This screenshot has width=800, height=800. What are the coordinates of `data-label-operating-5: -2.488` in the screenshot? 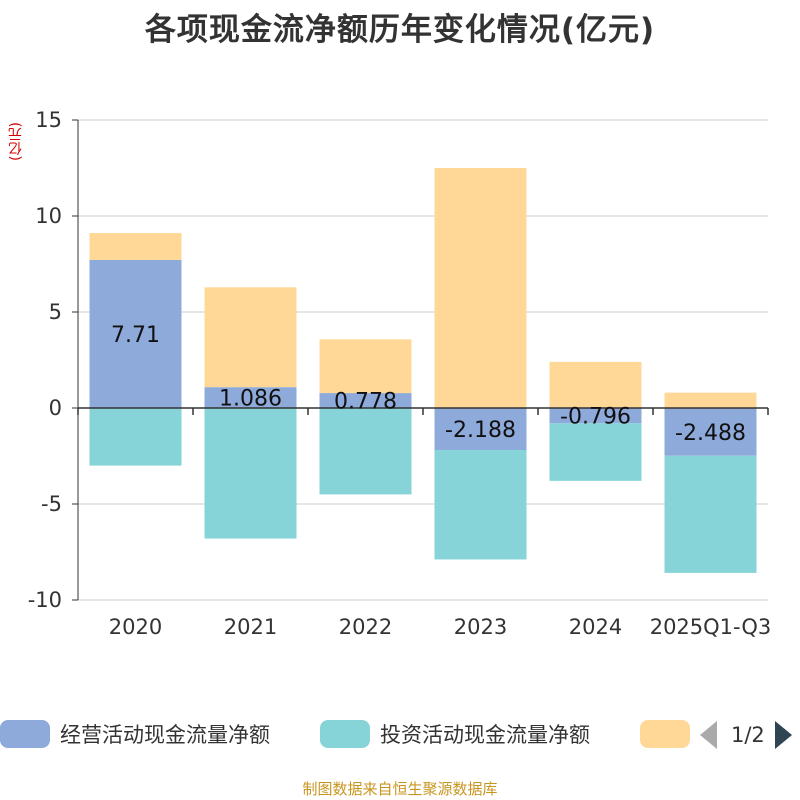 It's located at (710, 433).